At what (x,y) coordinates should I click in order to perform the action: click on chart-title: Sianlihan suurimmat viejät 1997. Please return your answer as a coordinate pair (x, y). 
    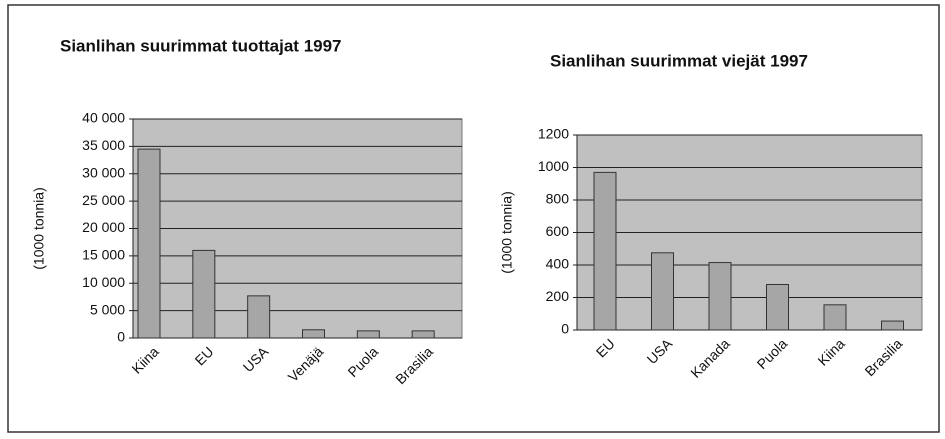
    Looking at the image, I should click on (679, 60).